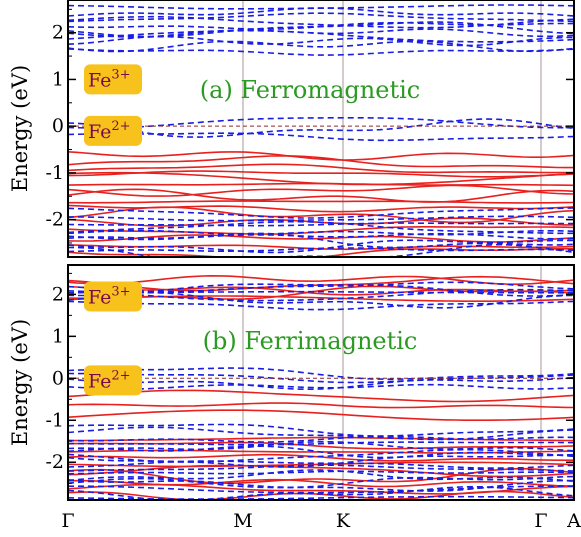  What do you see at coordinates (310, 341) in the screenshot?
I see `panel-title: (b) Ferrimagnetic` at bounding box center [310, 341].